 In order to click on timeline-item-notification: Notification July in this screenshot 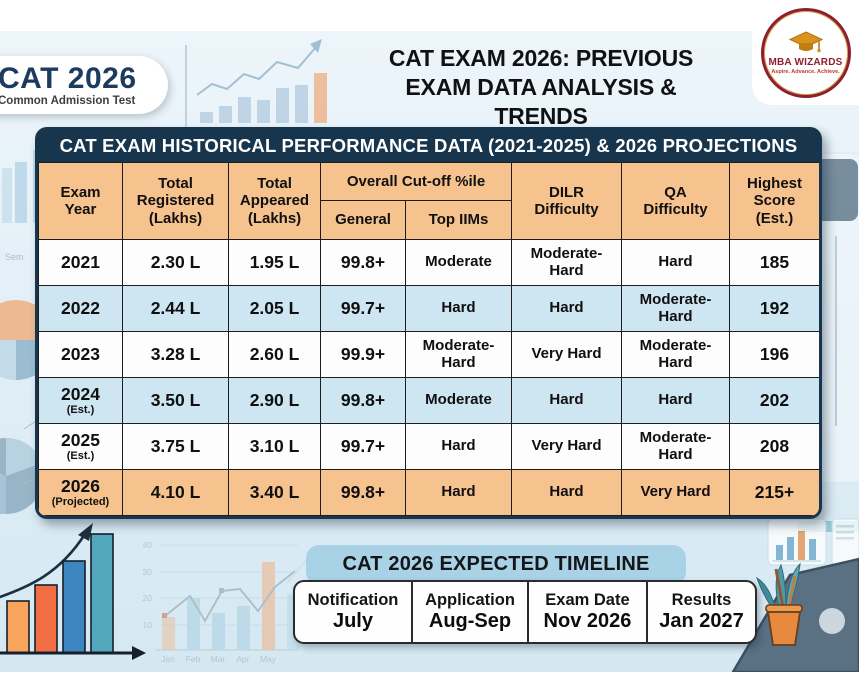, I will do `click(353, 612)`.